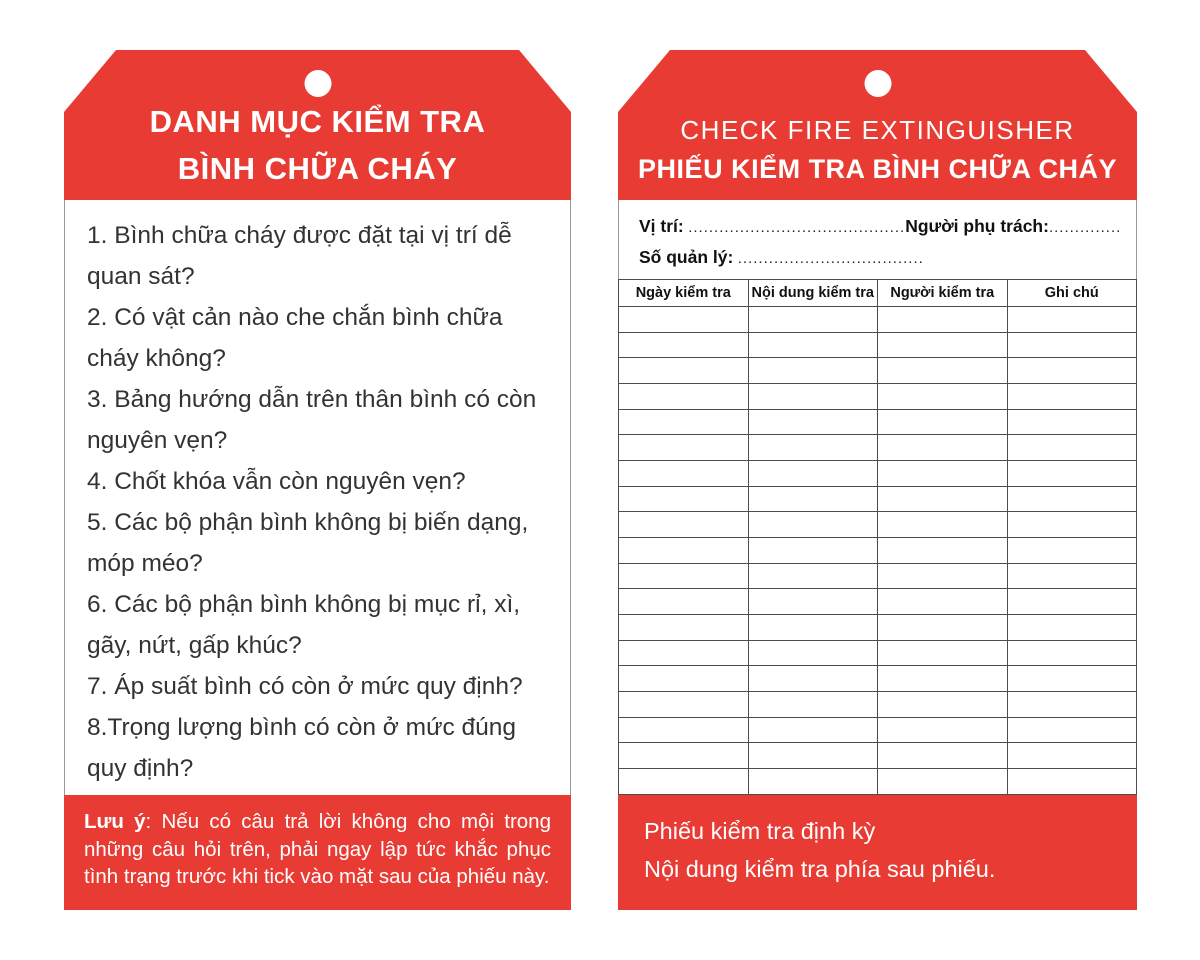 The height and width of the screenshot is (960, 1200). Describe the element at coordinates (683, 293) in the screenshot. I see `table-column-header: Ngày kiểm tra` at that location.